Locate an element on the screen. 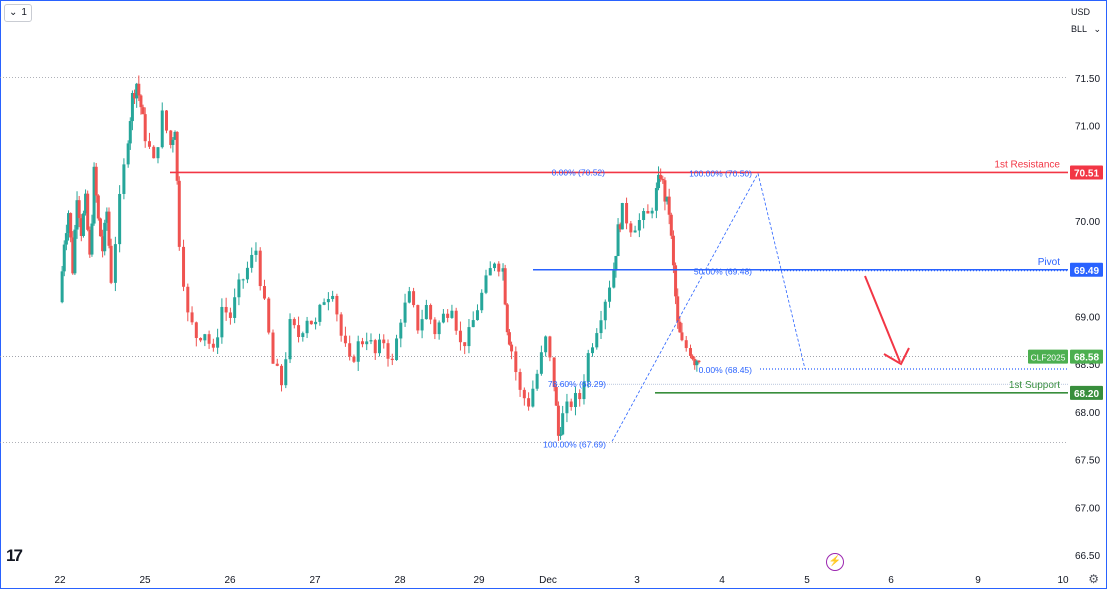 The image size is (1107, 589). x-tick-label: 26 is located at coordinates (230, 580).